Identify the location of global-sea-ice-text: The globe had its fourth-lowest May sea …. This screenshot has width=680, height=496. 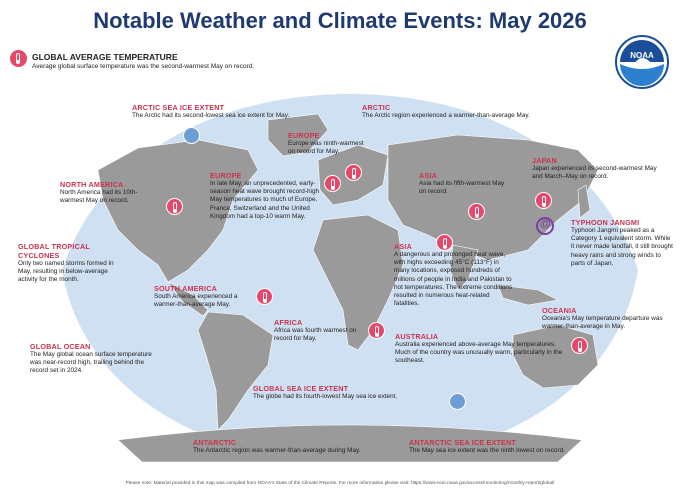
(325, 396).